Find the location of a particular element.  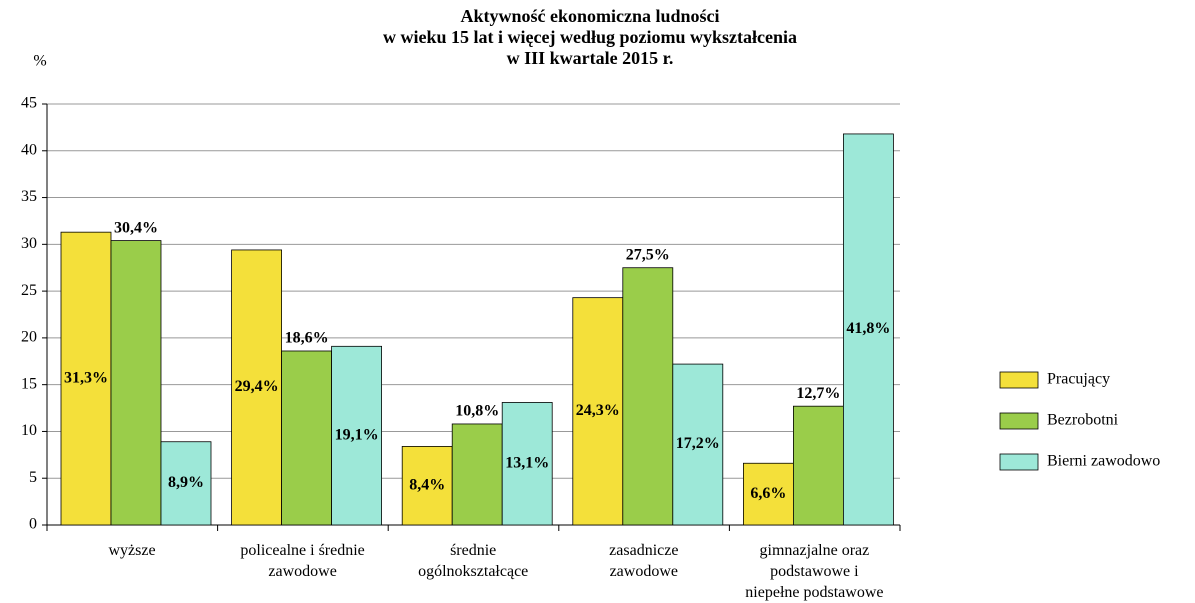

data-label: 18,6% is located at coordinates (307, 338).